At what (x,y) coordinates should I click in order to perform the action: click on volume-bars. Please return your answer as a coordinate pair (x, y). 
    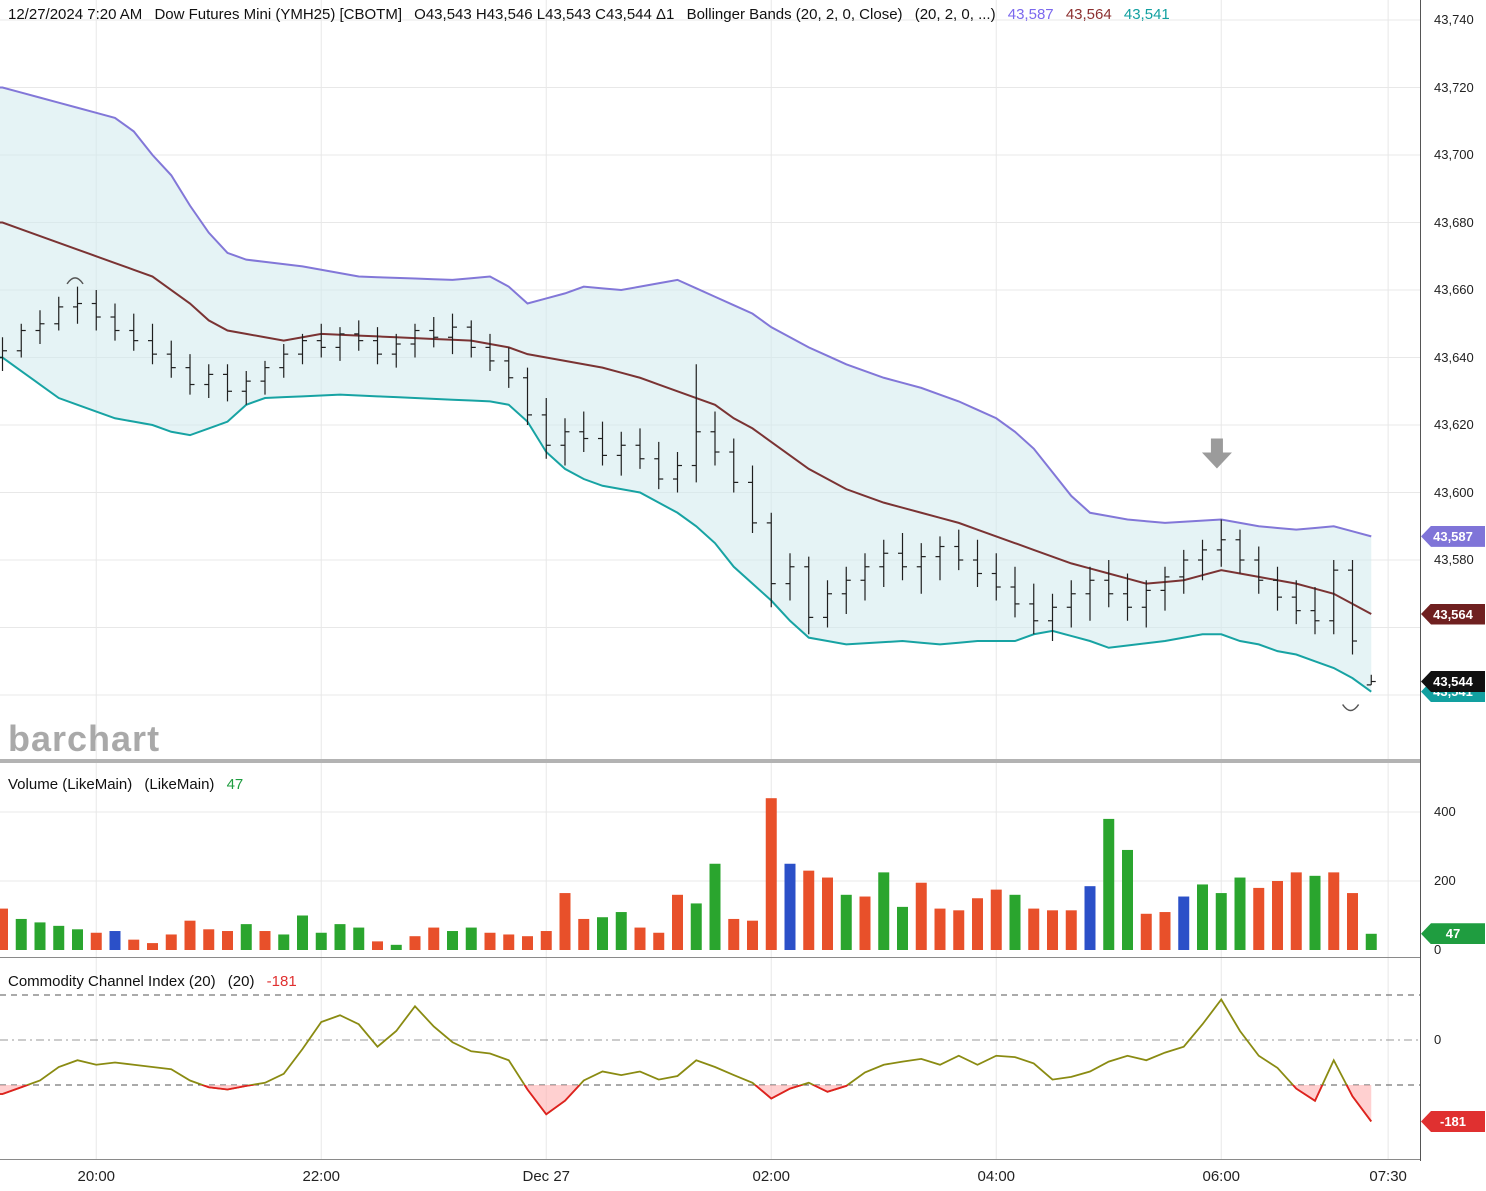
    Looking at the image, I should click on (688, 874).